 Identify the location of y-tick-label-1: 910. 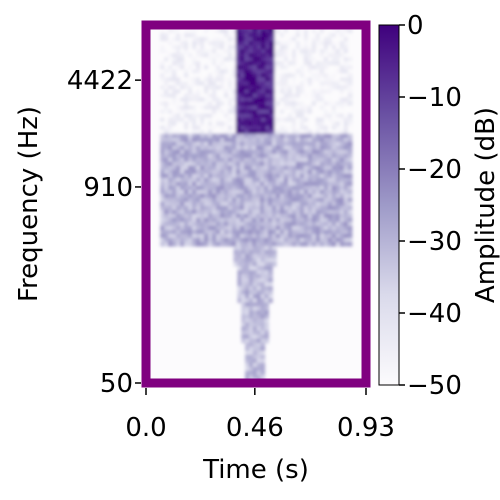
(108, 188).